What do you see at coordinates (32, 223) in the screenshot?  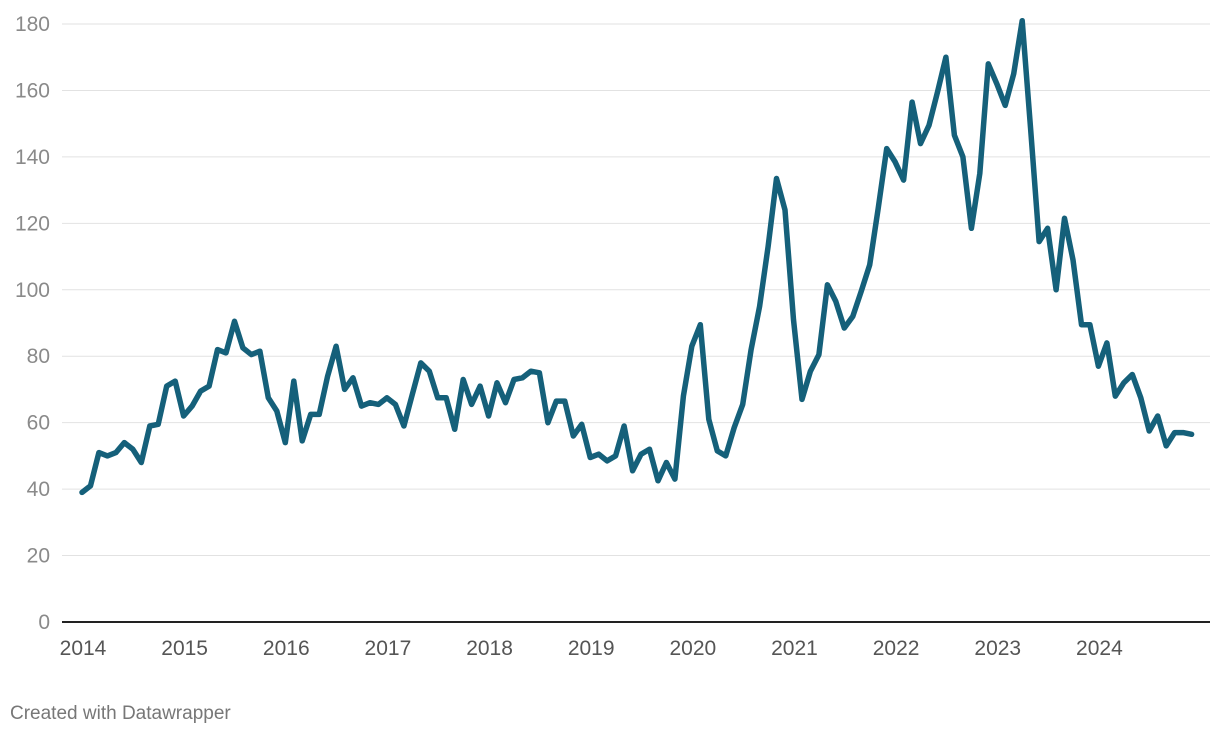 I see `y-tick-label: 120` at bounding box center [32, 223].